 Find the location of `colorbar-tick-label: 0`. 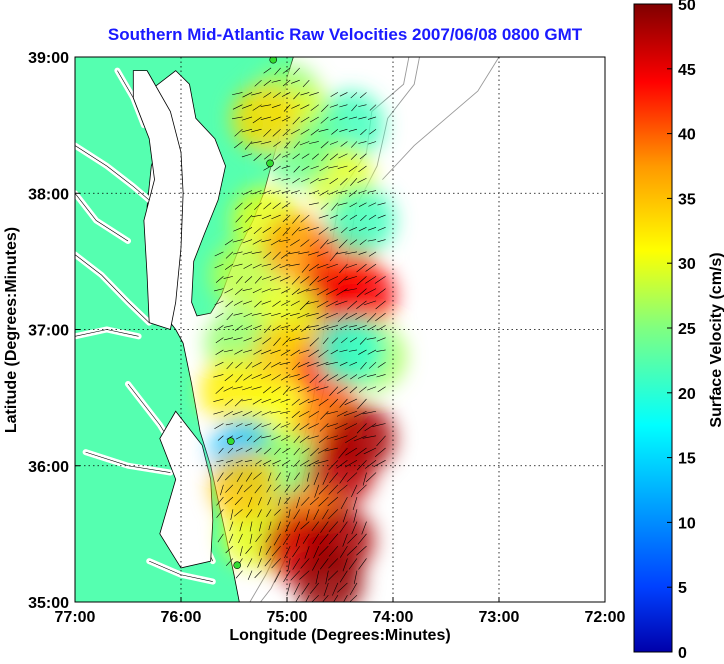

colorbar-tick-label: 0 is located at coordinates (682, 652).